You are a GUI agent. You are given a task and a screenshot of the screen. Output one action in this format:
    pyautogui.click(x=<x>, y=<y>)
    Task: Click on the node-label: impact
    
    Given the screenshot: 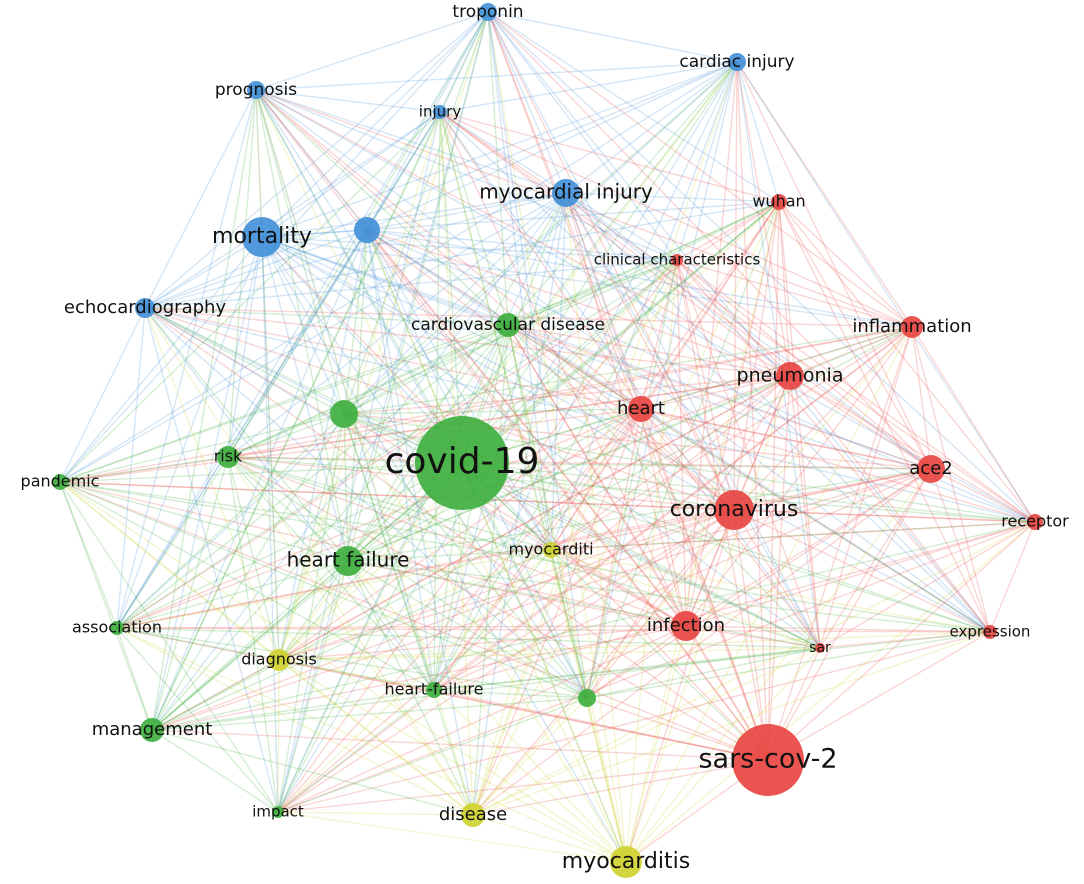 What is the action you would take?
    pyautogui.click(x=278, y=812)
    